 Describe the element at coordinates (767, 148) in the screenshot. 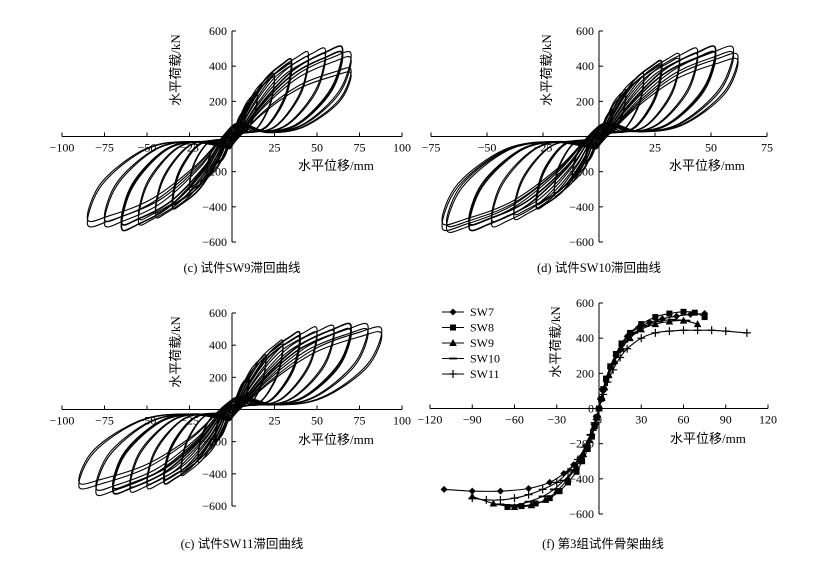

I see `x-tick-label: 75` at that location.